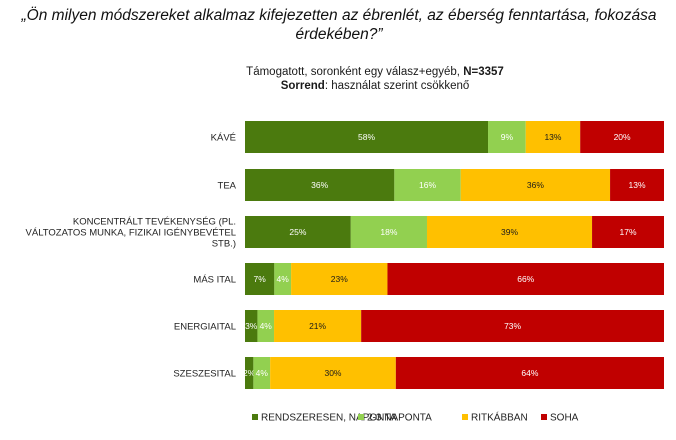 Image resolution: width=676 pixels, height=440 pixels. Describe the element at coordinates (302, 86) in the screenshot. I see `order-note-label: Sorrend` at that location.